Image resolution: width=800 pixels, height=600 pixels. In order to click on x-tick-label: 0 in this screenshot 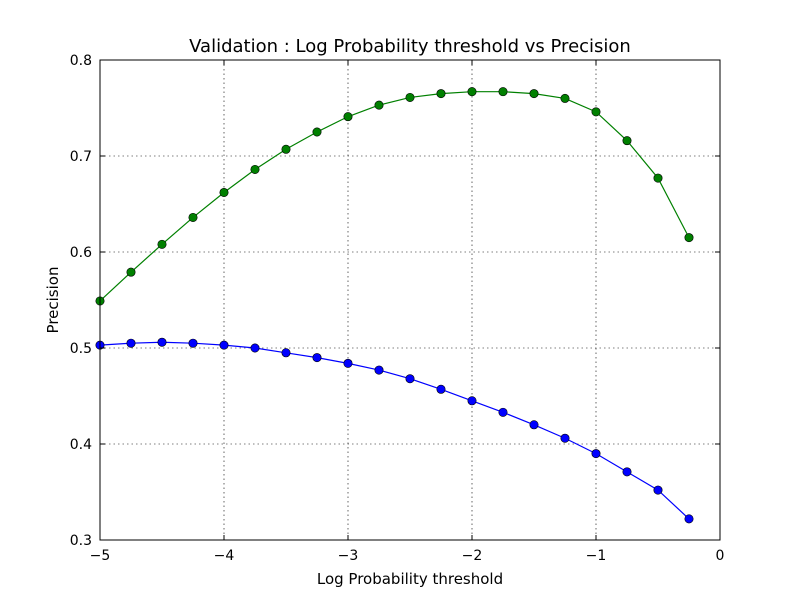, I will do `click(720, 556)`.